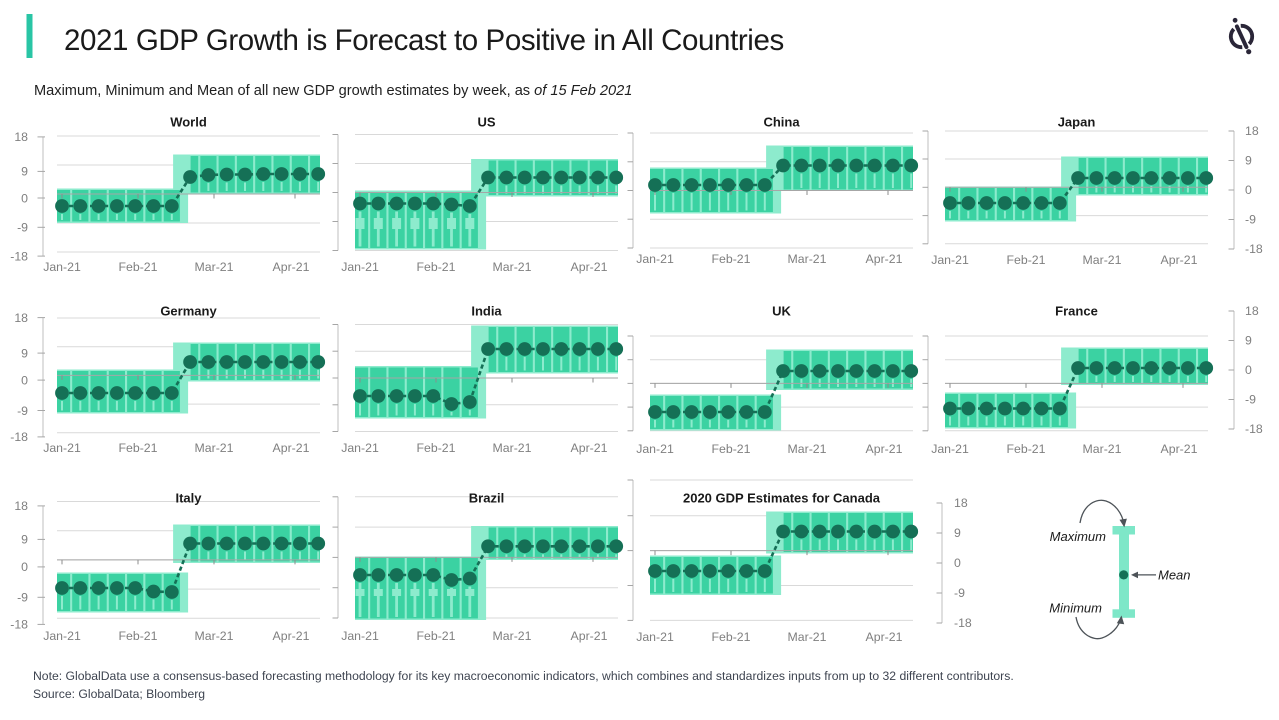 This screenshot has width=1279, height=720. What do you see at coordinates (188, 498) in the screenshot?
I see `svg-text: Italy` at bounding box center [188, 498].